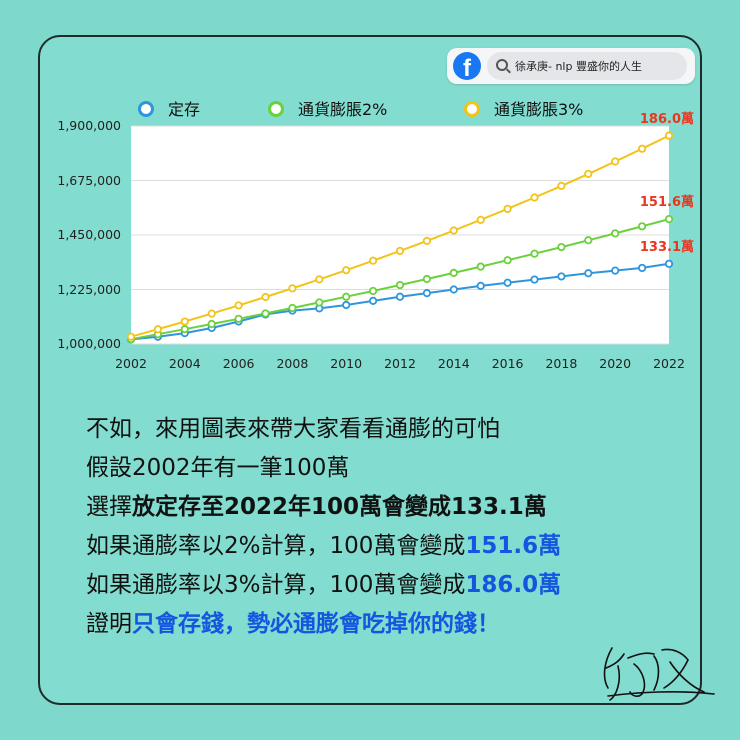  Describe the element at coordinates (276, 546) in the screenshot. I see `text-line-4-prefix: 如果通膨率以2%計算，100萬會變成` at that location.